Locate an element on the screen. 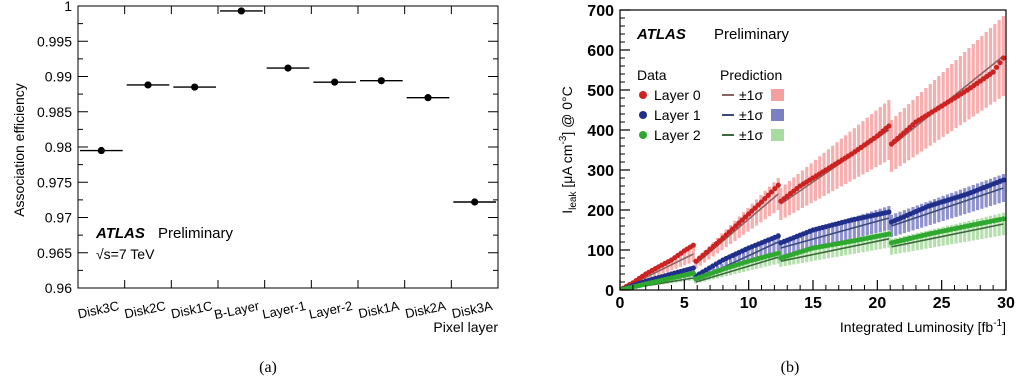 This screenshot has height=385, width=1016. panel-a-y-axis-label: Association efficiency is located at coordinates (19, 150).